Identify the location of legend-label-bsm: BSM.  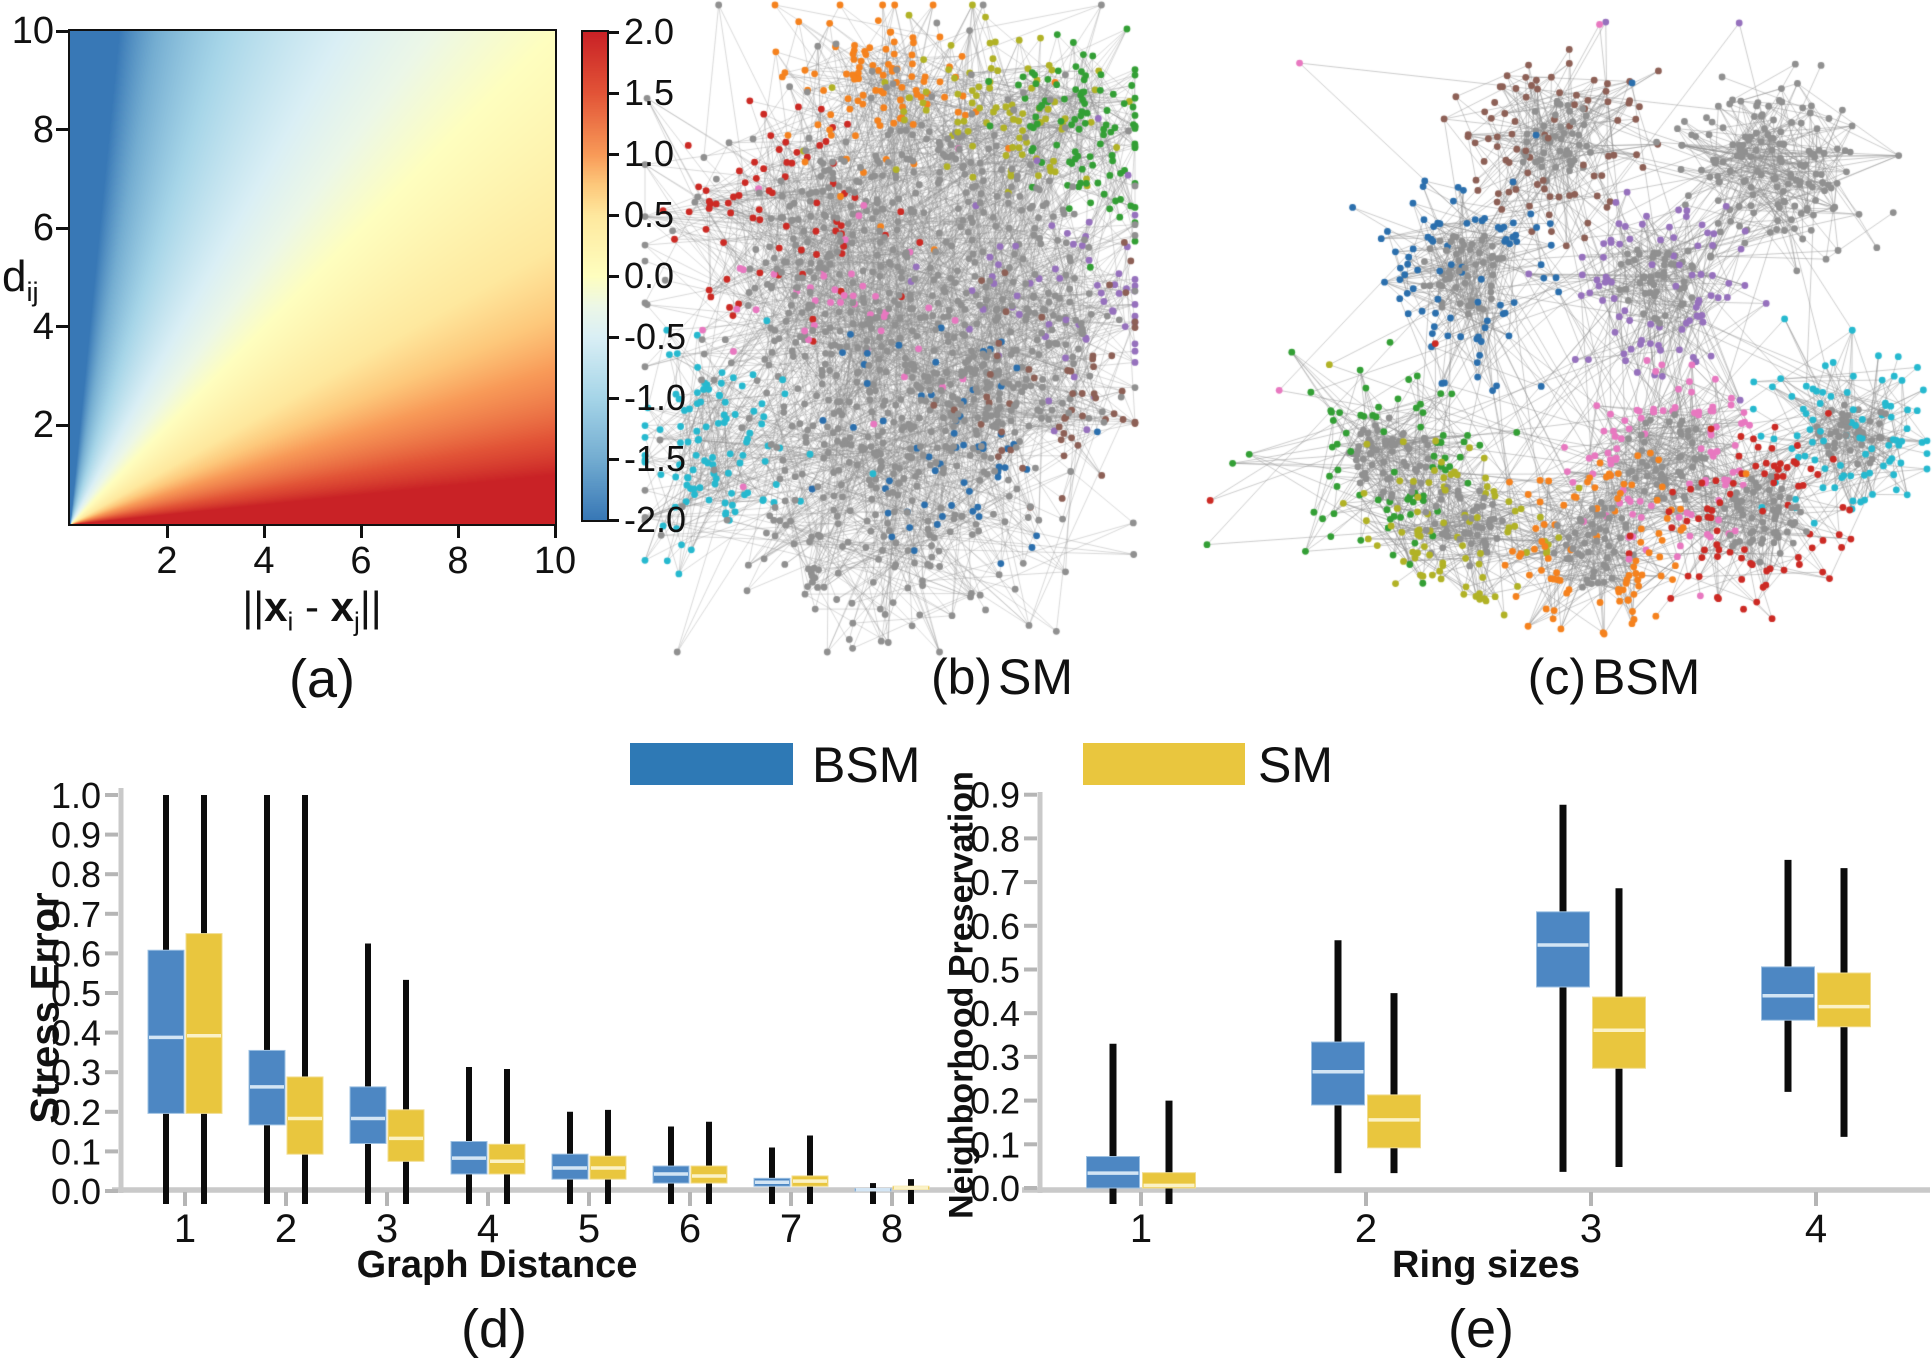
(866, 765).